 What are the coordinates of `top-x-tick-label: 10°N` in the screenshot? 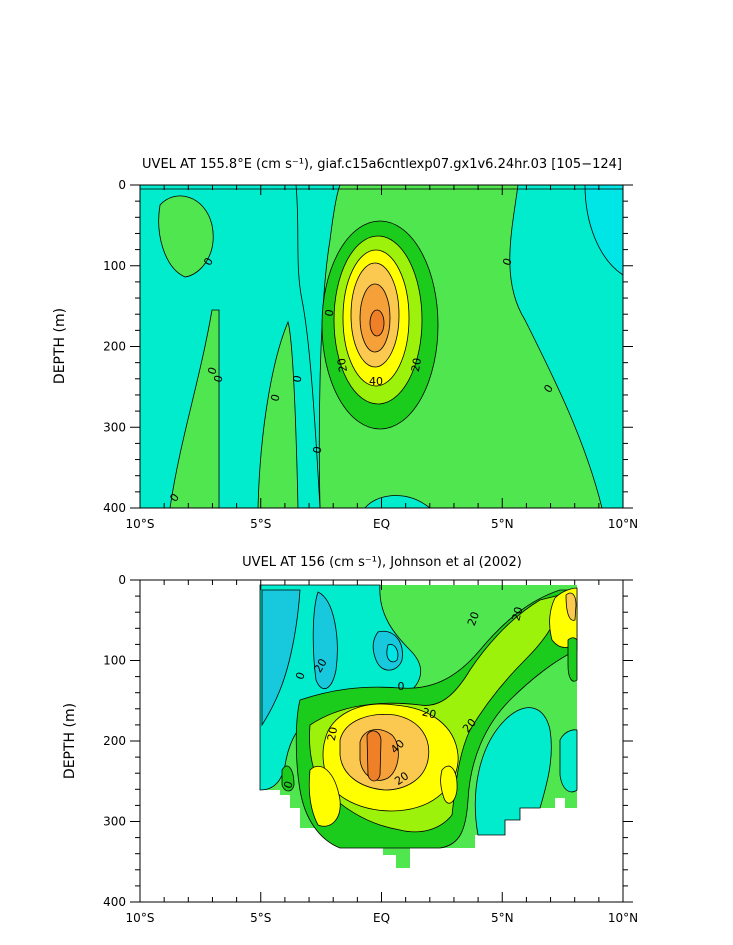 It's located at (623, 524).